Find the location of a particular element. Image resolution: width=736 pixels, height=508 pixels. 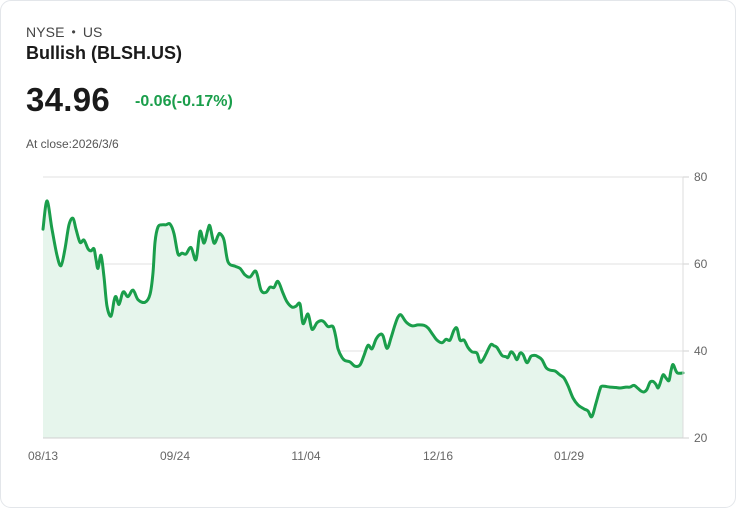

stock-title: Bullish (BLSH.US) is located at coordinates (104, 53).